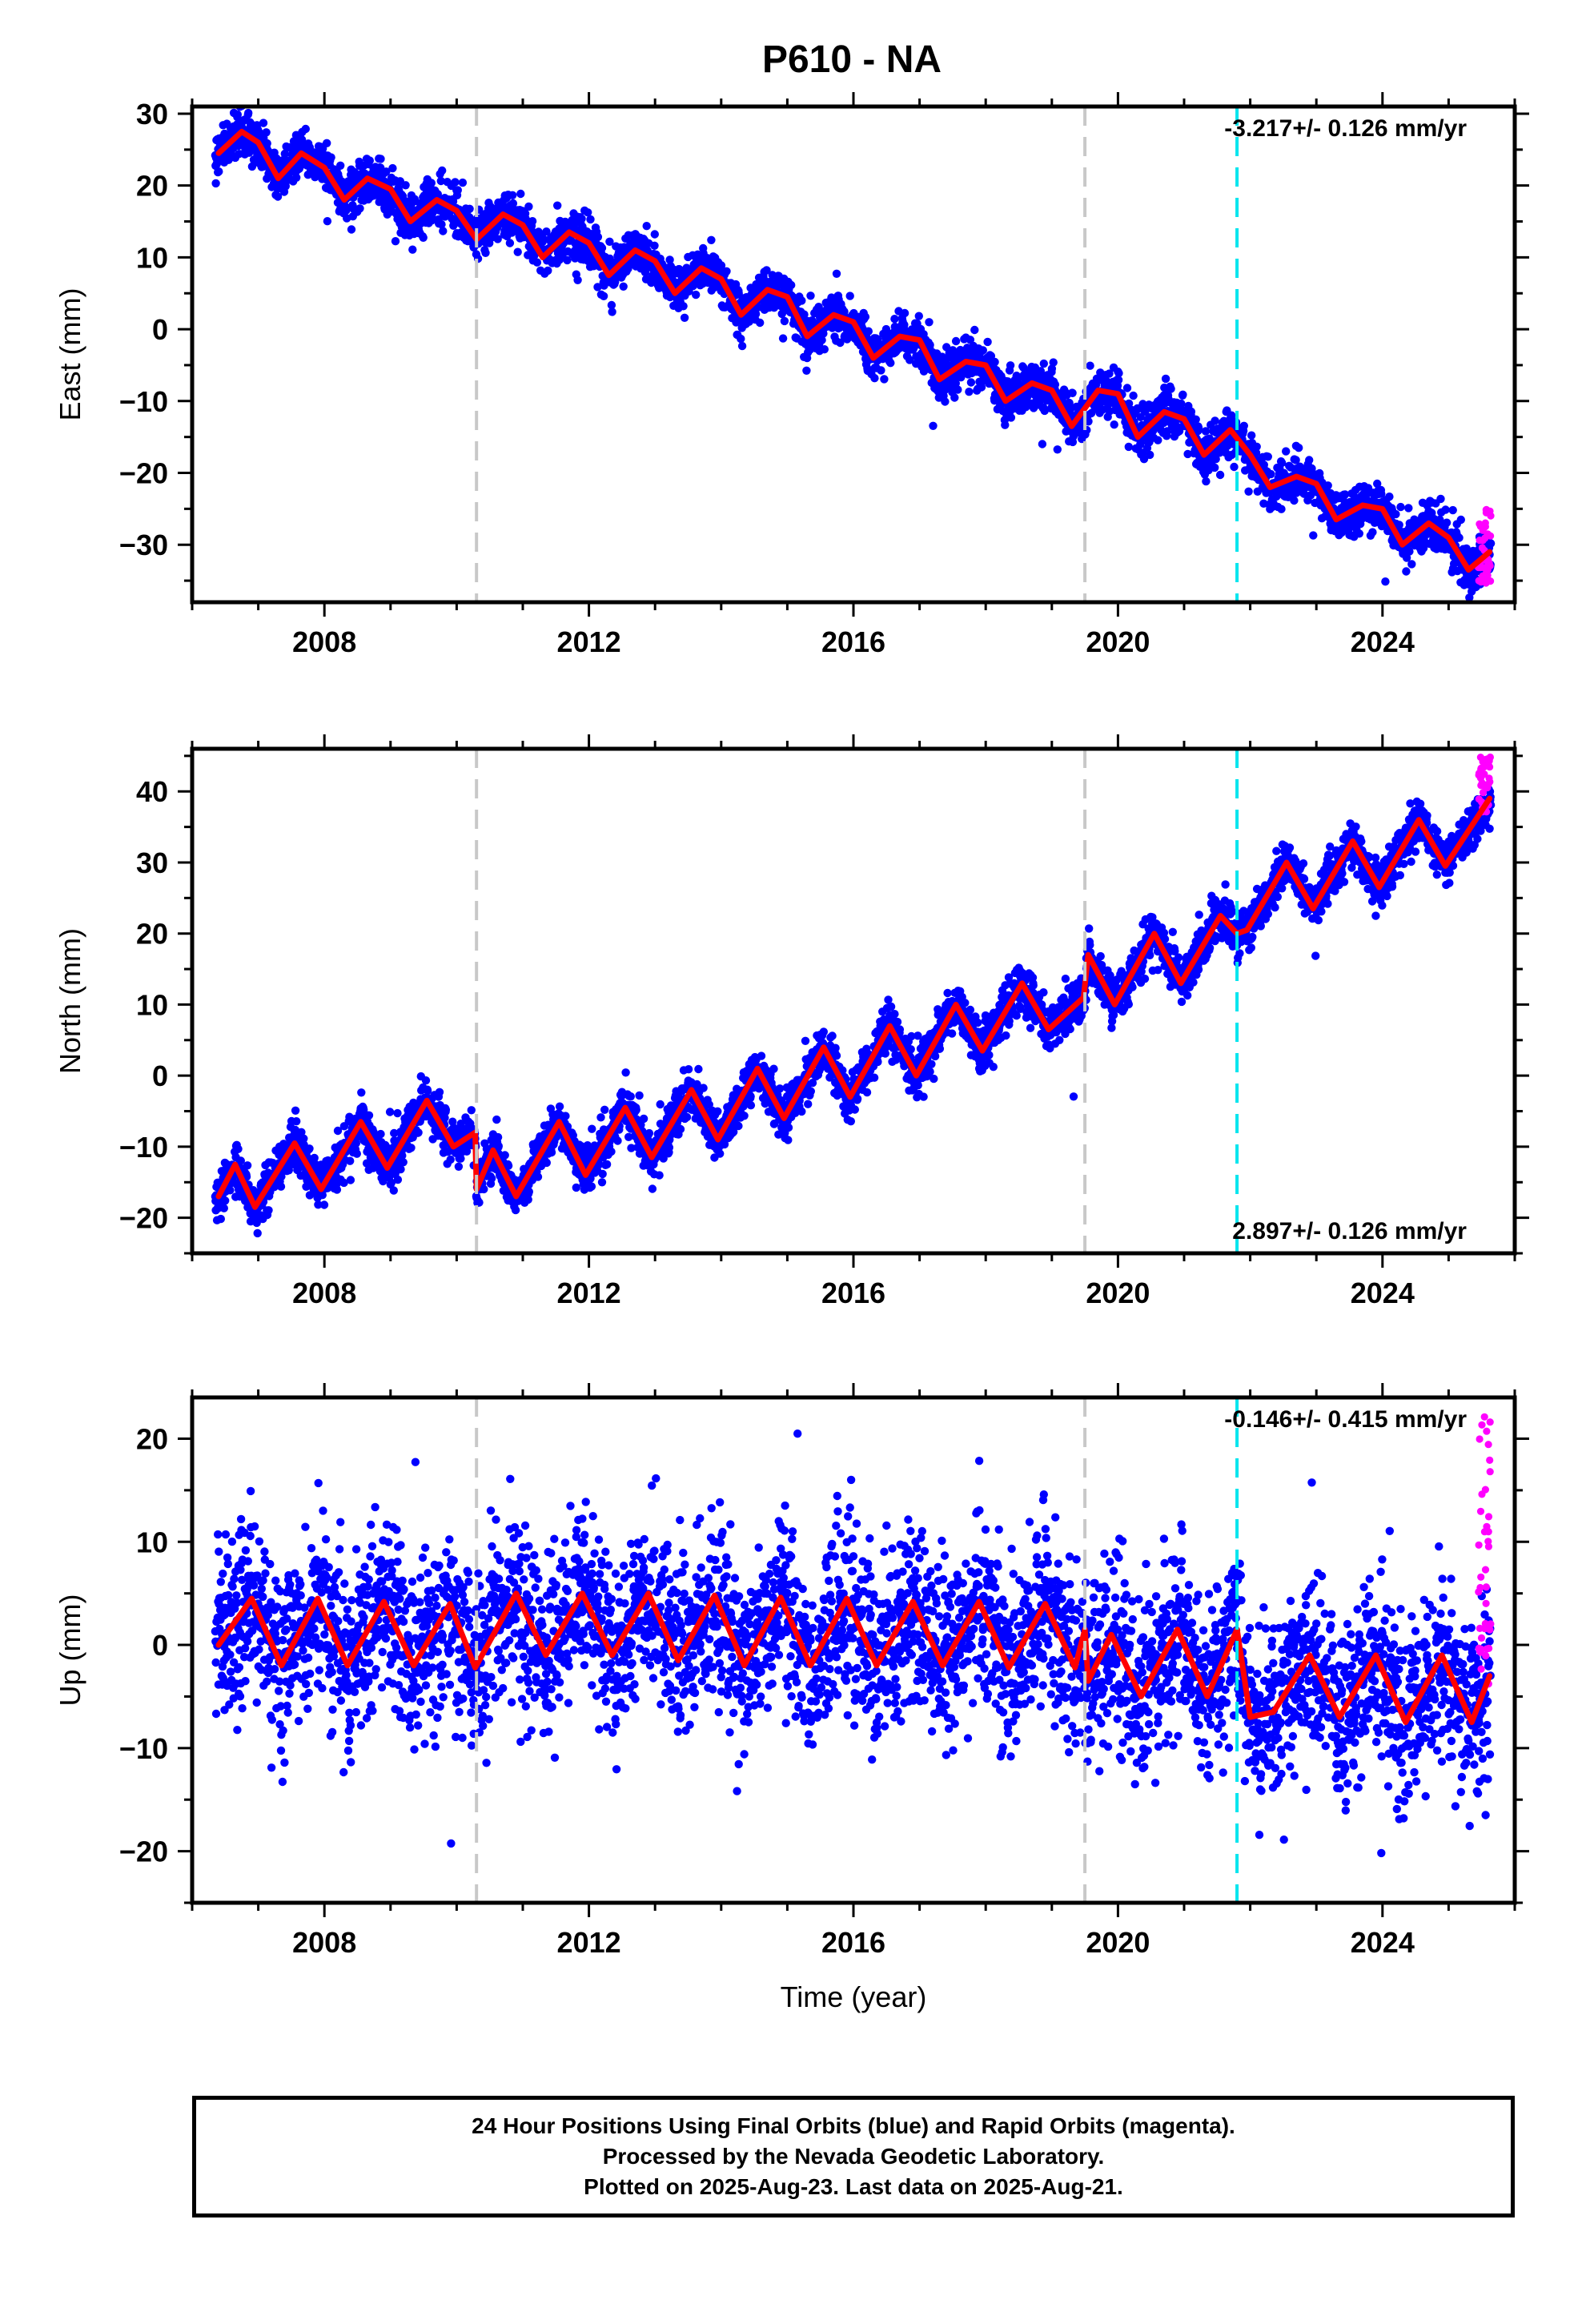  What do you see at coordinates (852, 60) in the screenshot?
I see `figure-title: P610 - NA` at bounding box center [852, 60].